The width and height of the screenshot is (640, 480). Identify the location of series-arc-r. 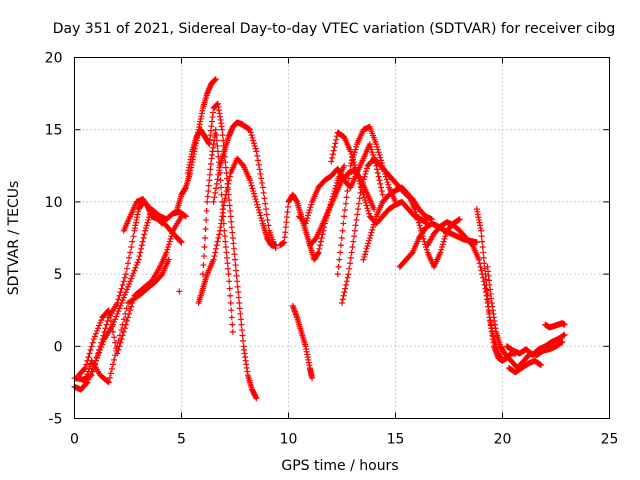
(411, 227).